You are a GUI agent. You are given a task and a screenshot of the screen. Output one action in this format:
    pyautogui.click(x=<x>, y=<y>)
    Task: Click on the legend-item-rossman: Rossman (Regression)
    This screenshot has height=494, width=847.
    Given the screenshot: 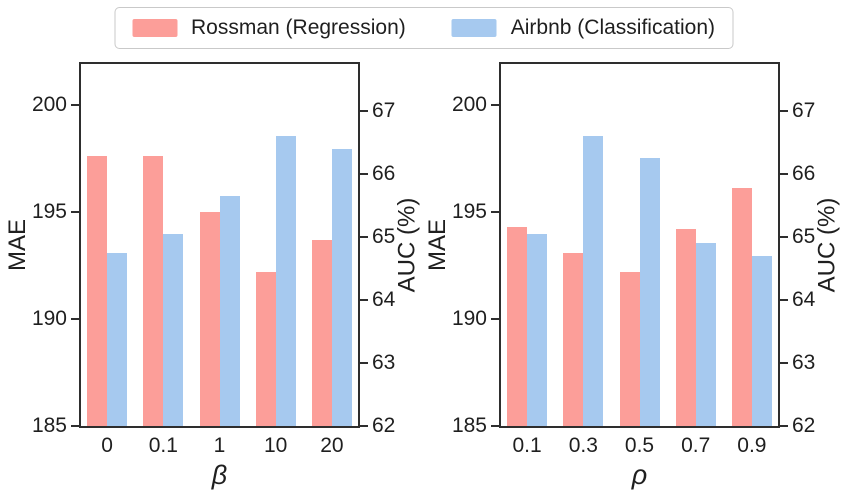 What is the action you would take?
    pyautogui.click(x=269, y=28)
    